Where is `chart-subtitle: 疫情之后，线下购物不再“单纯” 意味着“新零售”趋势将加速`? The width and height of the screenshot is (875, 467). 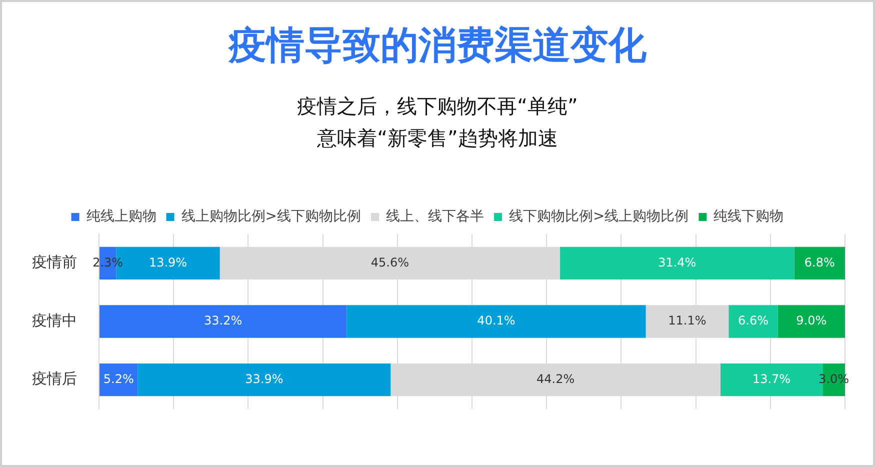 chart-subtitle: 疫情之后，线下购物不再“单纯” 意味着“新零售”趋势将加速 is located at coordinates (437, 122).